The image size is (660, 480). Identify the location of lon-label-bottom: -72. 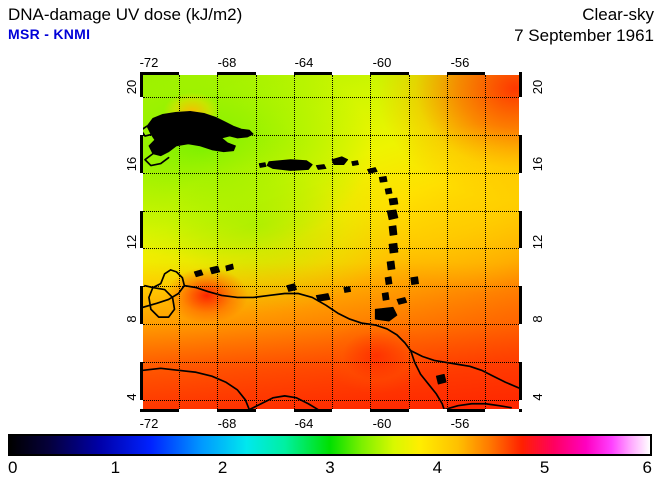
(149, 423).